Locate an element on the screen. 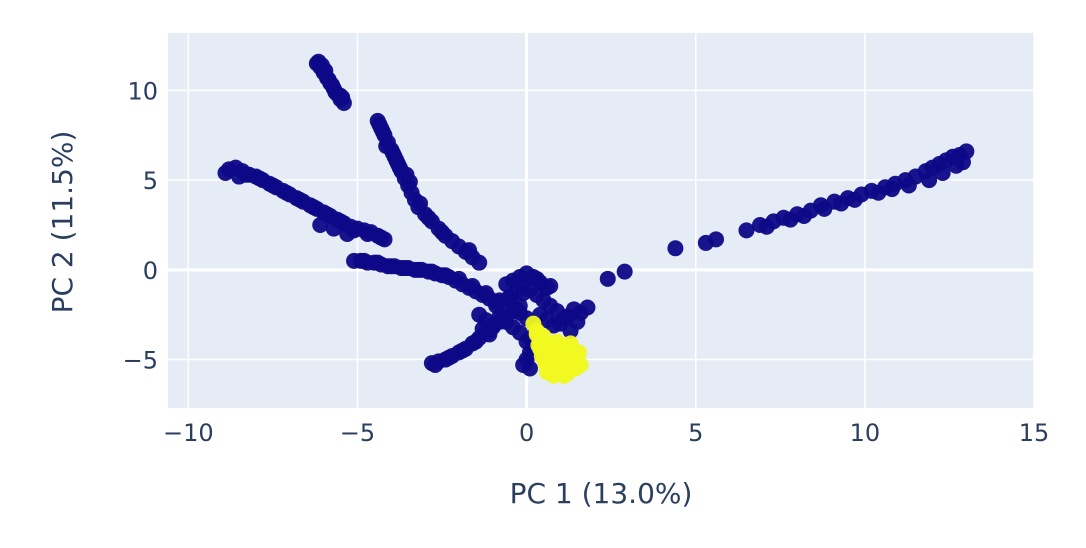 The image size is (1086, 548). x-tick-label: 15 is located at coordinates (1034, 433).